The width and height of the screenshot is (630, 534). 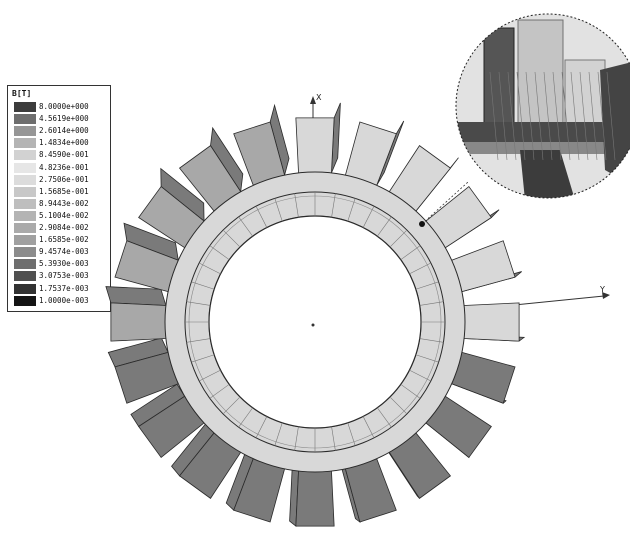 What do you see at coordinates (64, 288) in the screenshot?
I see `legend-label: 1.7537e-003` at bounding box center [64, 288].